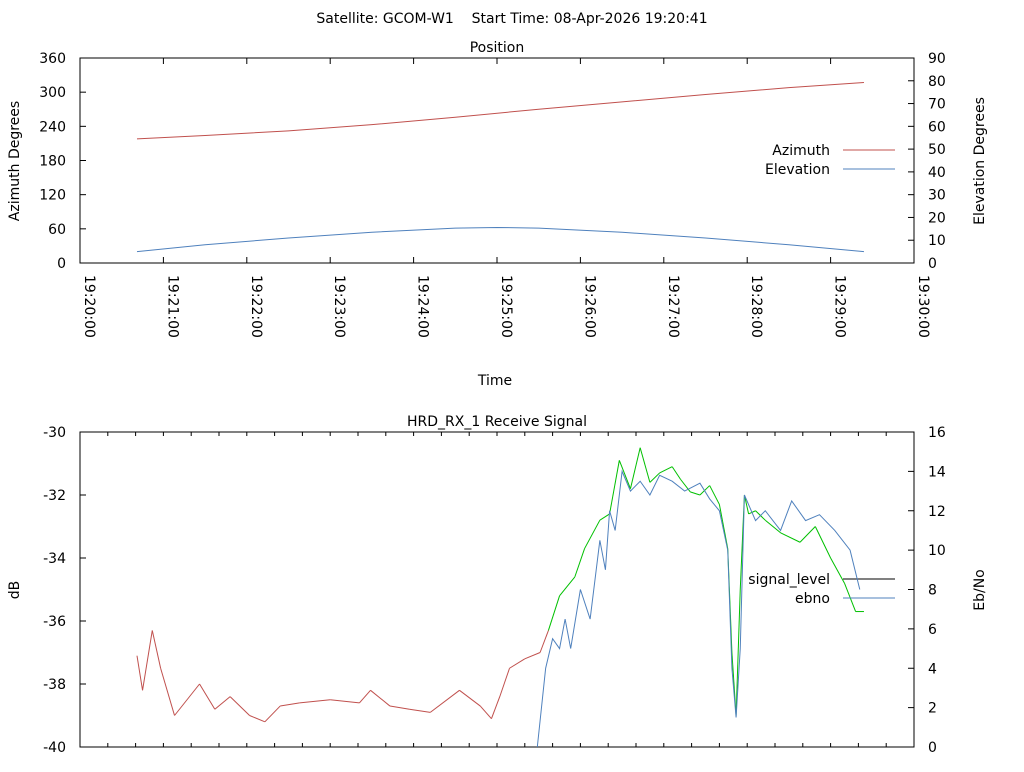  I want to click on x-tick-label: 19:26:00, so click(589, 306).